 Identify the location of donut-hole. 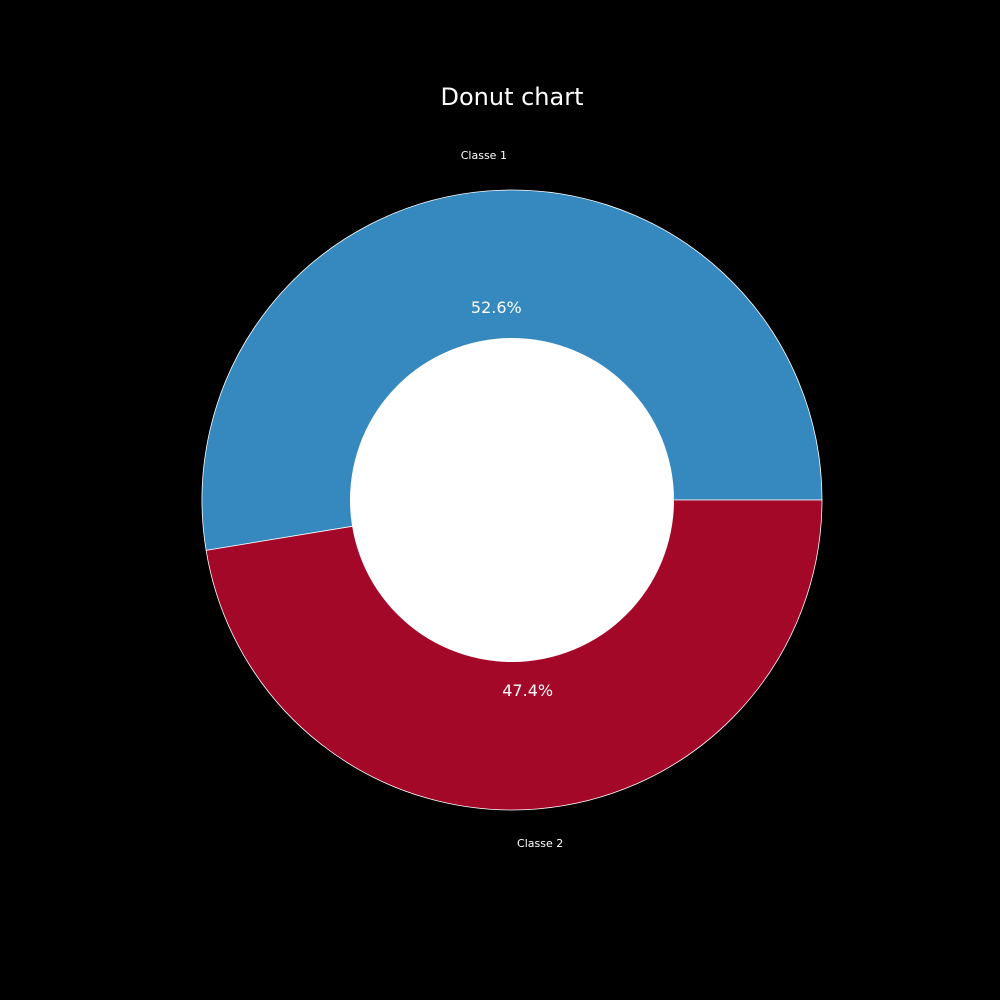
(512, 500).